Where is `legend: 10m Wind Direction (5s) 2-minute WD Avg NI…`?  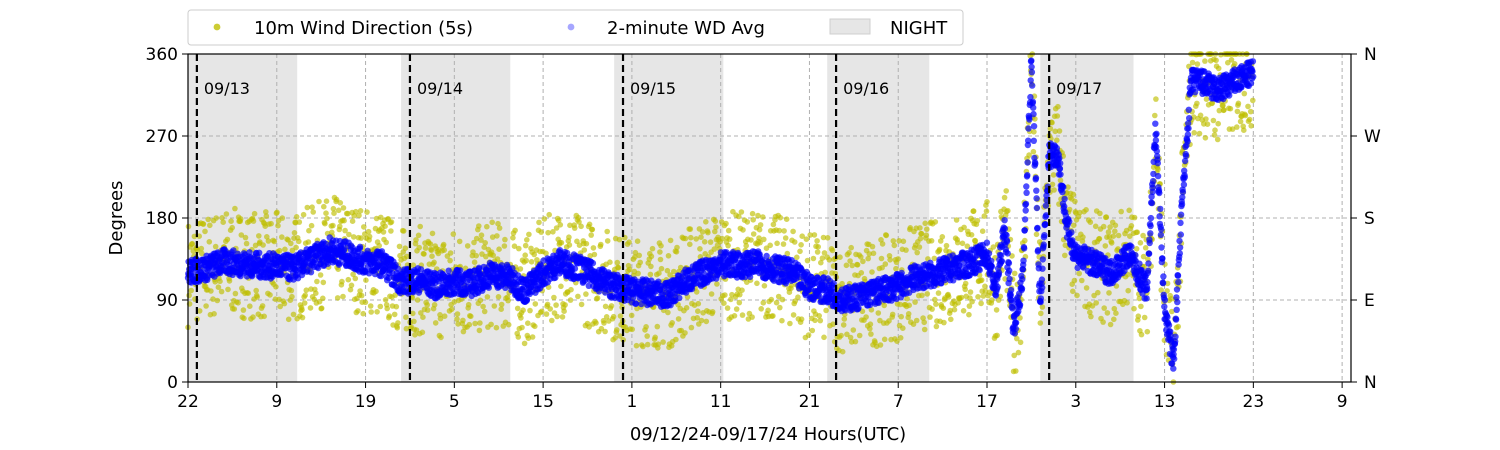 legend: 10m Wind Direction (5s) 2-minute WD Avg NI… is located at coordinates (575, 27).